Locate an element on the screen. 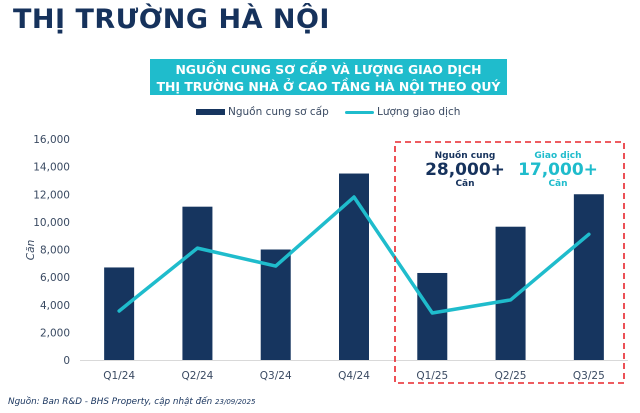 The width and height of the screenshot is (640, 413). legend-item-supply: Nguồn cung sơ cấp is located at coordinates (262, 112).